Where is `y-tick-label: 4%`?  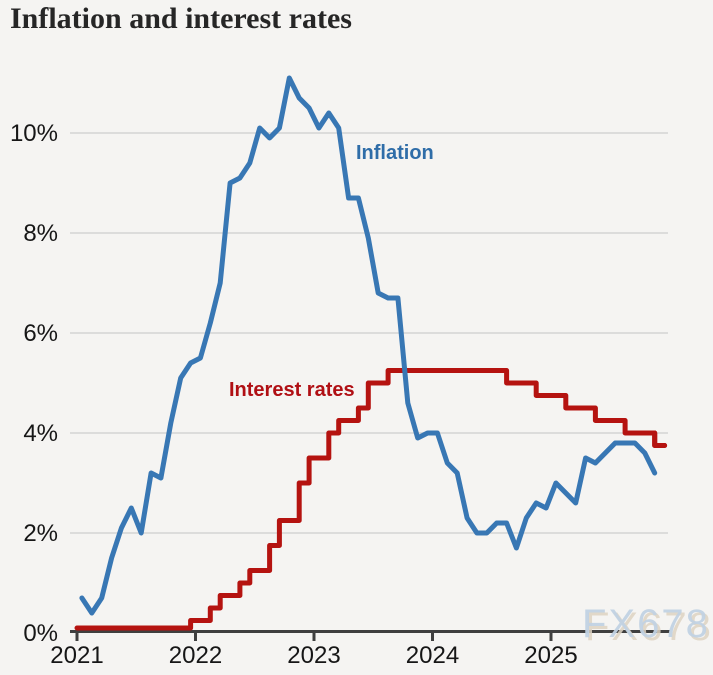
y-tick-label: 4% is located at coordinates (40, 433).